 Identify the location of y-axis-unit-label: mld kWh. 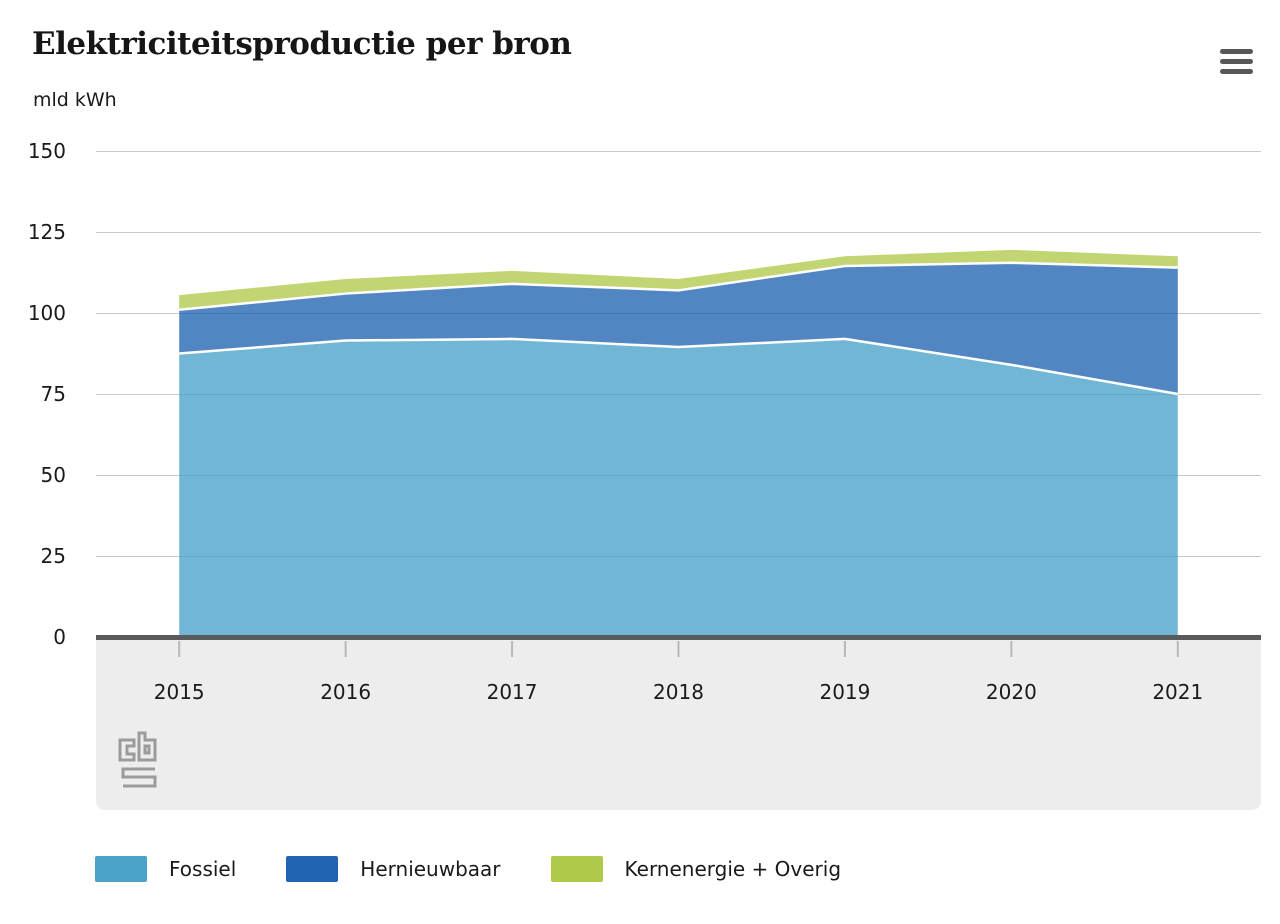
(75, 100).